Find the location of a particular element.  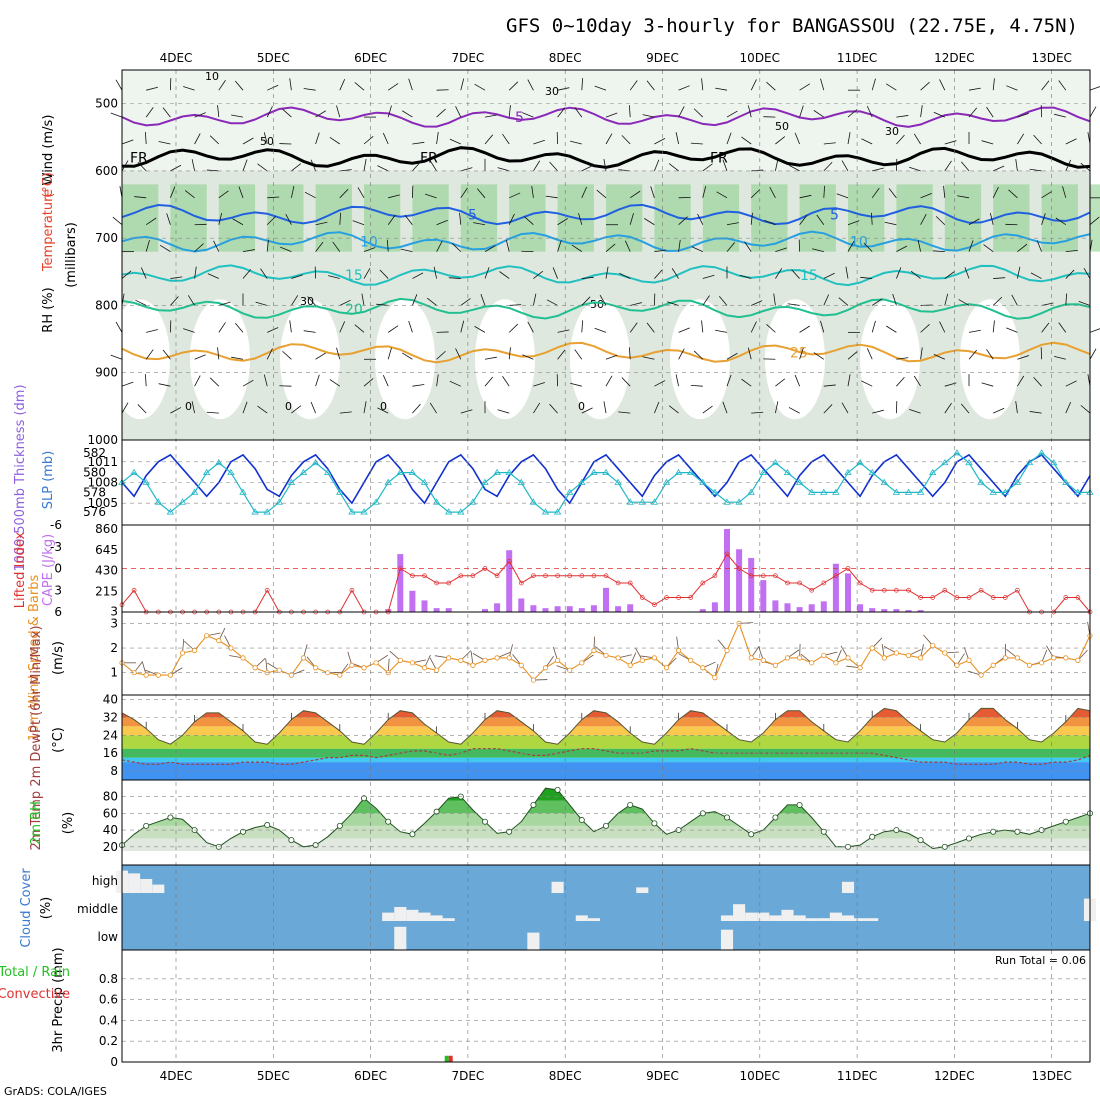

day-label-top: 4DEC is located at coordinates (176, 58).